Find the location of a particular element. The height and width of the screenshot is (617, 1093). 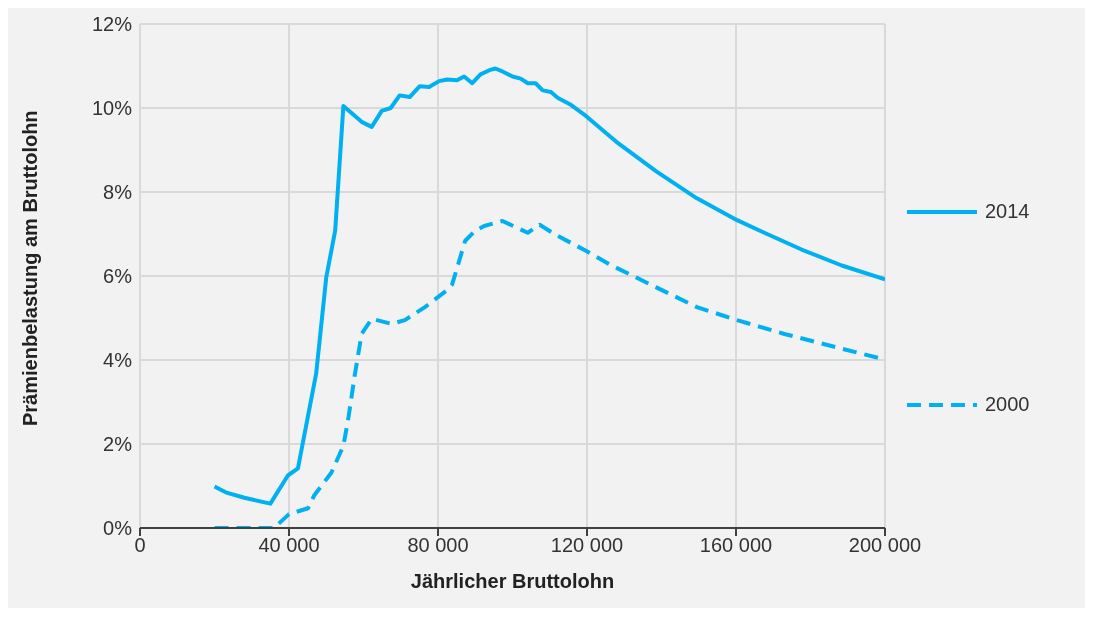

y-tick-label: 4% is located at coordinates (118, 360).